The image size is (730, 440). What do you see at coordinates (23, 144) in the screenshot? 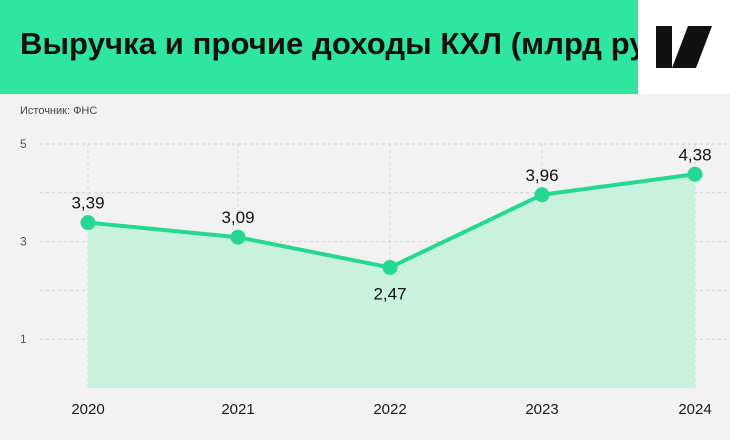
I see `y-tick-label: 5` at bounding box center [23, 144].